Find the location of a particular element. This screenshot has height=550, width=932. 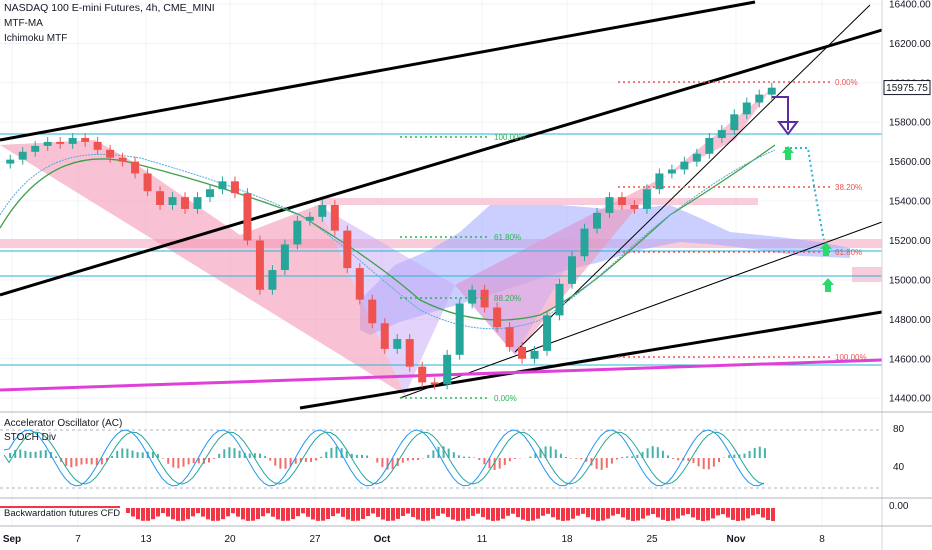

indicator-ichimoku: Ichimoku MTF is located at coordinates (36, 38).